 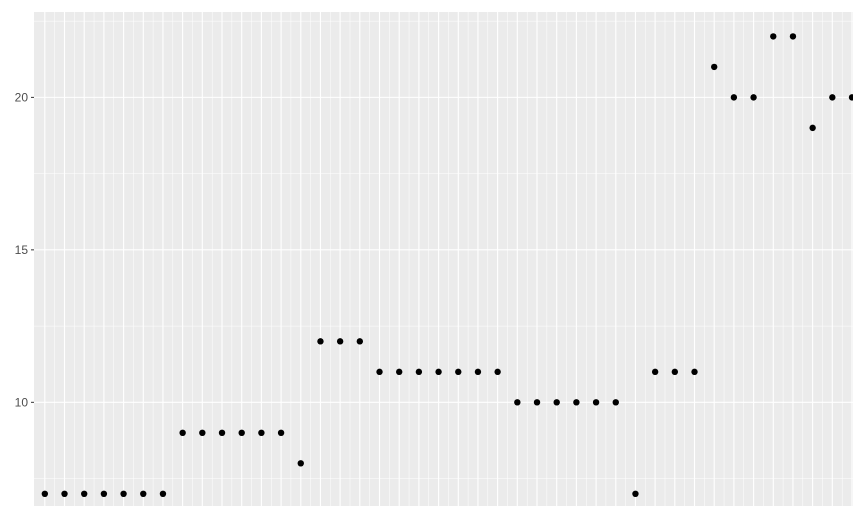 I want to click on y-tick-label: 10, so click(x=22, y=402).